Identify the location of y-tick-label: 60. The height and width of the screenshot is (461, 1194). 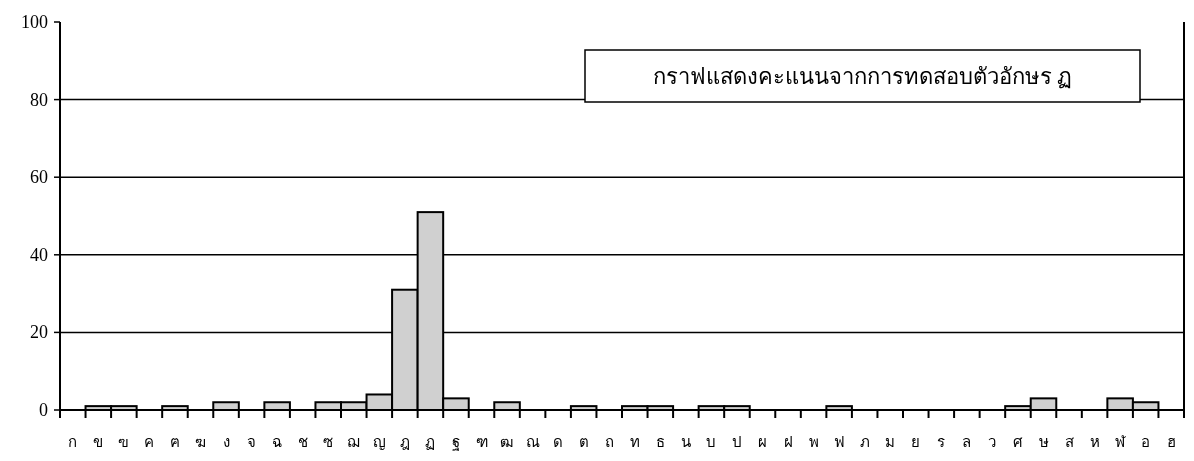
(39, 177).